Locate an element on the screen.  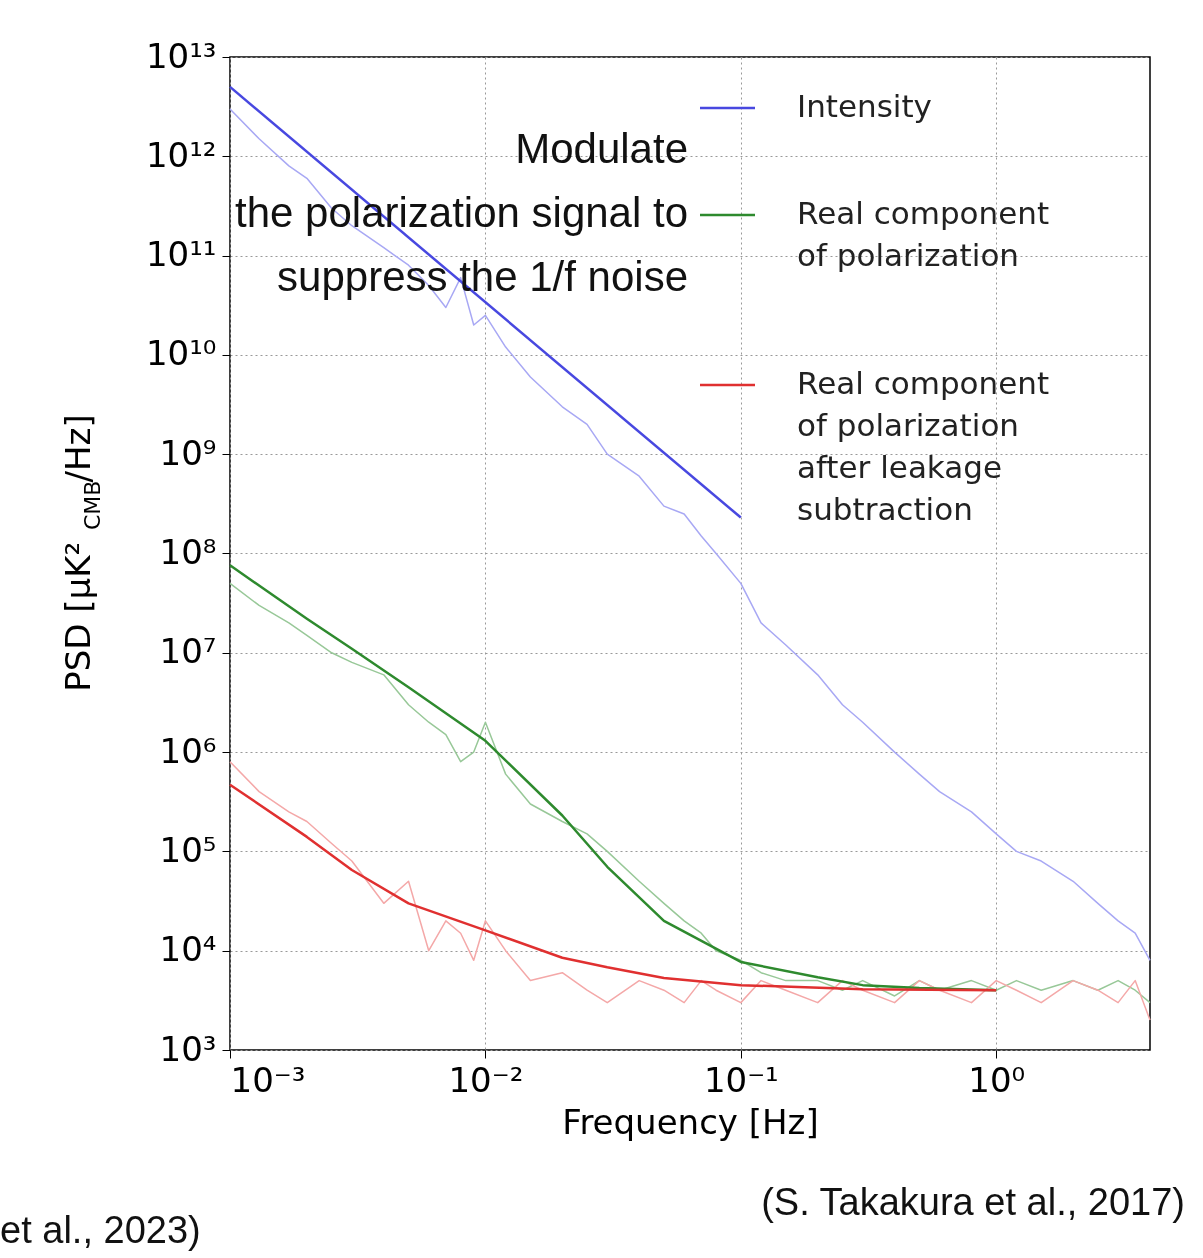
x-tick-label: 10⁰ is located at coordinates (997, 1079).